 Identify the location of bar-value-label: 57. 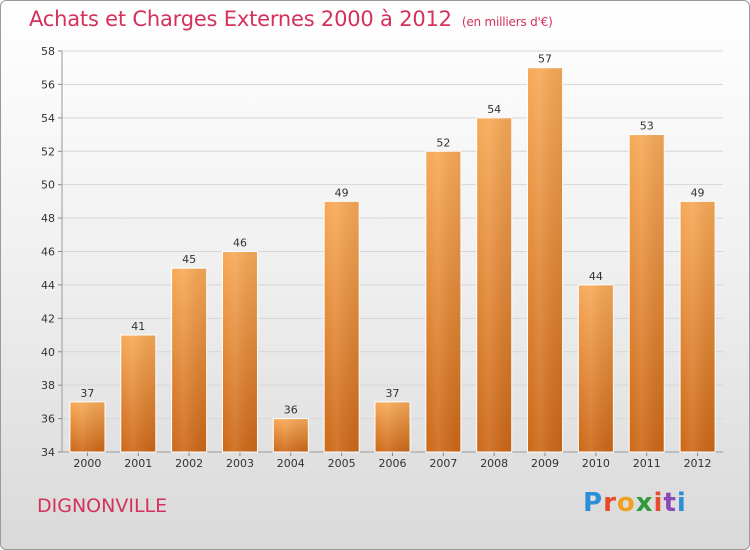
(545, 59).